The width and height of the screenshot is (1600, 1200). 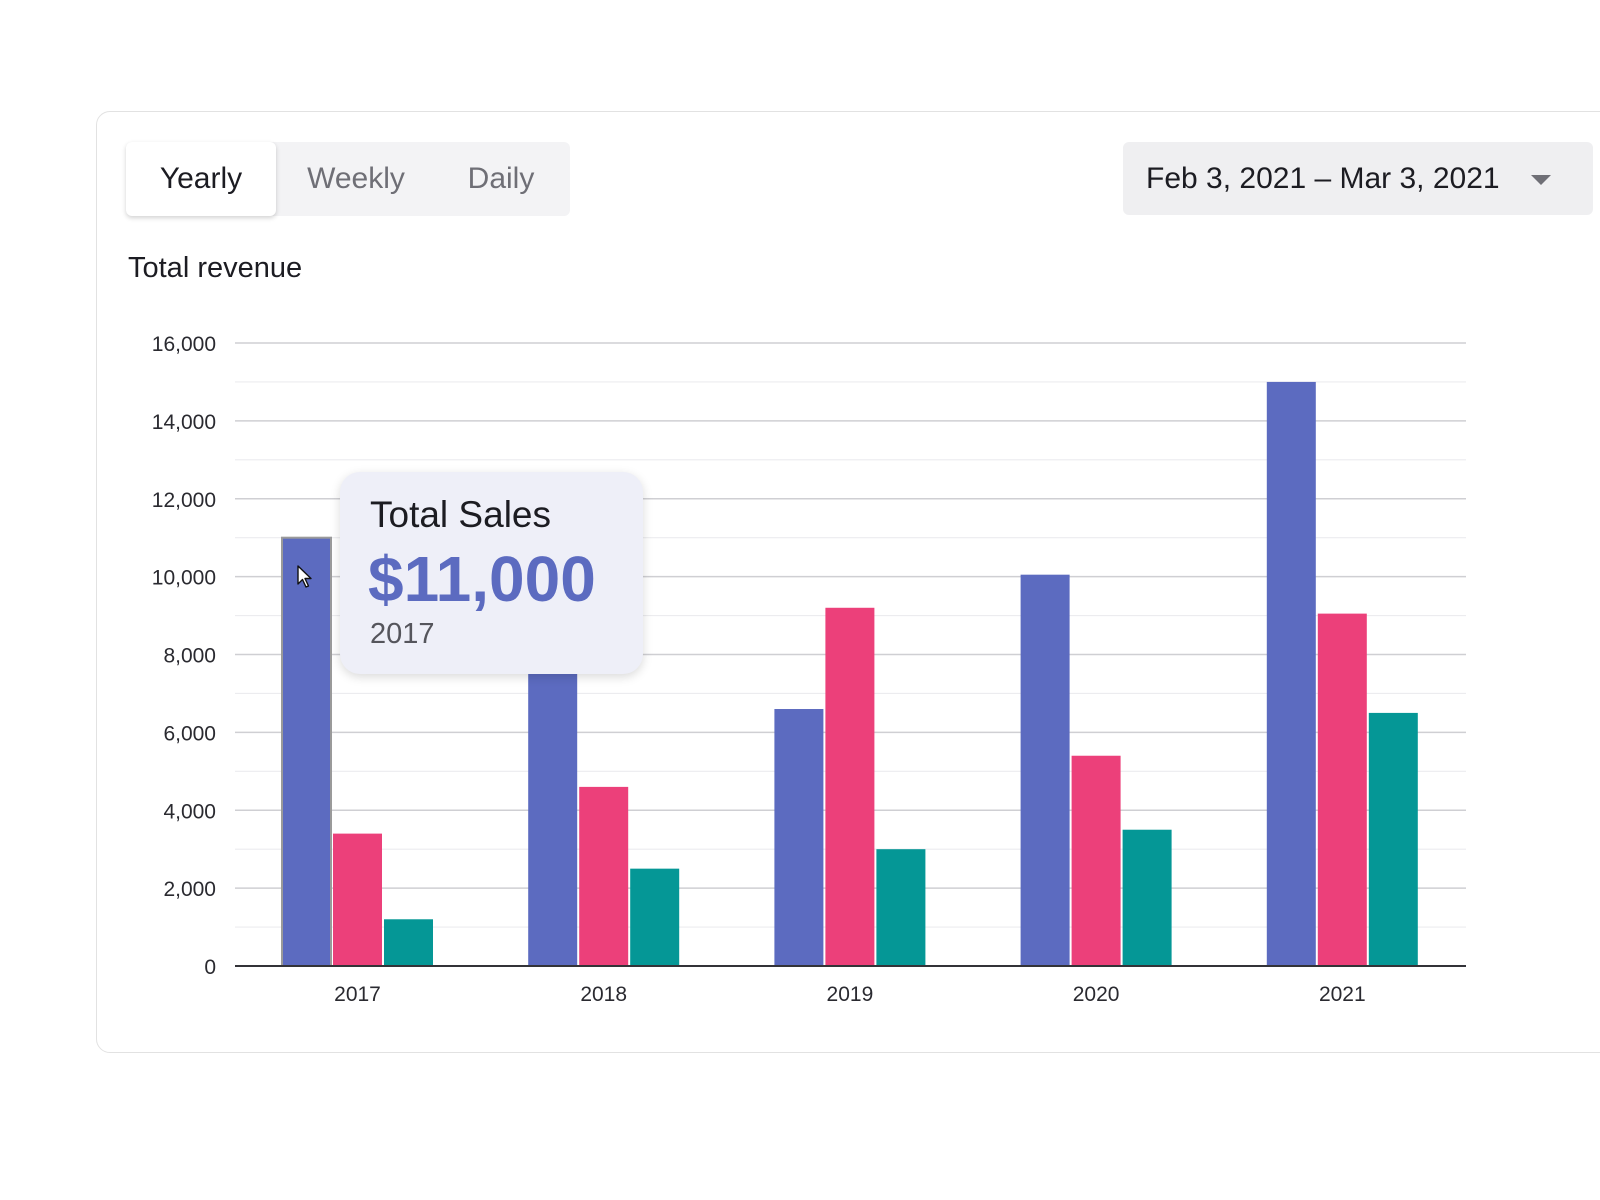 I want to click on tooltip-category: 2017, so click(x=402, y=634).